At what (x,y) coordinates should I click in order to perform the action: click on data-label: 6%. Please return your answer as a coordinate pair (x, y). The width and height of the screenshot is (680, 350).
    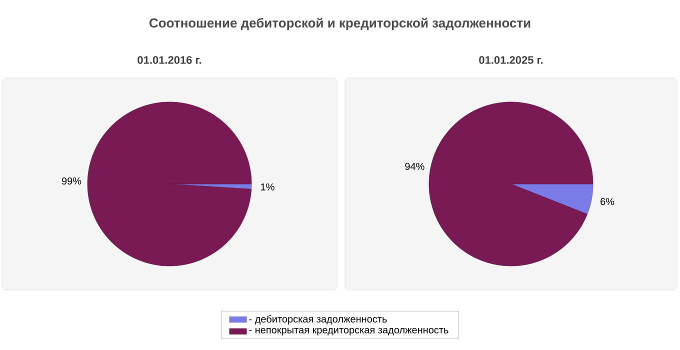
    Looking at the image, I should click on (607, 202).